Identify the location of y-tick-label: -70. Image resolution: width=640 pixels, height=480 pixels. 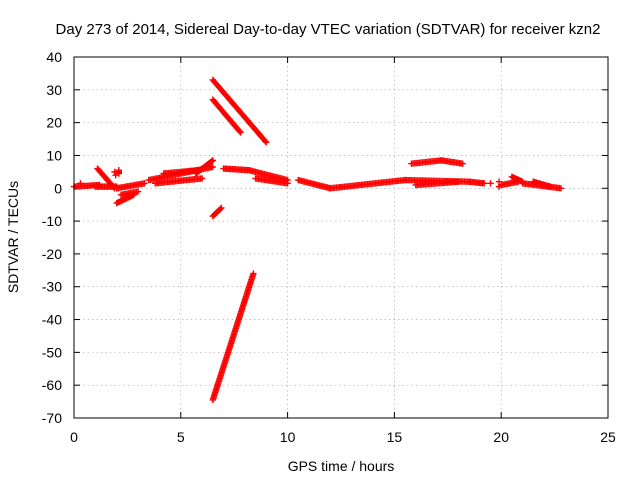
(52, 418).